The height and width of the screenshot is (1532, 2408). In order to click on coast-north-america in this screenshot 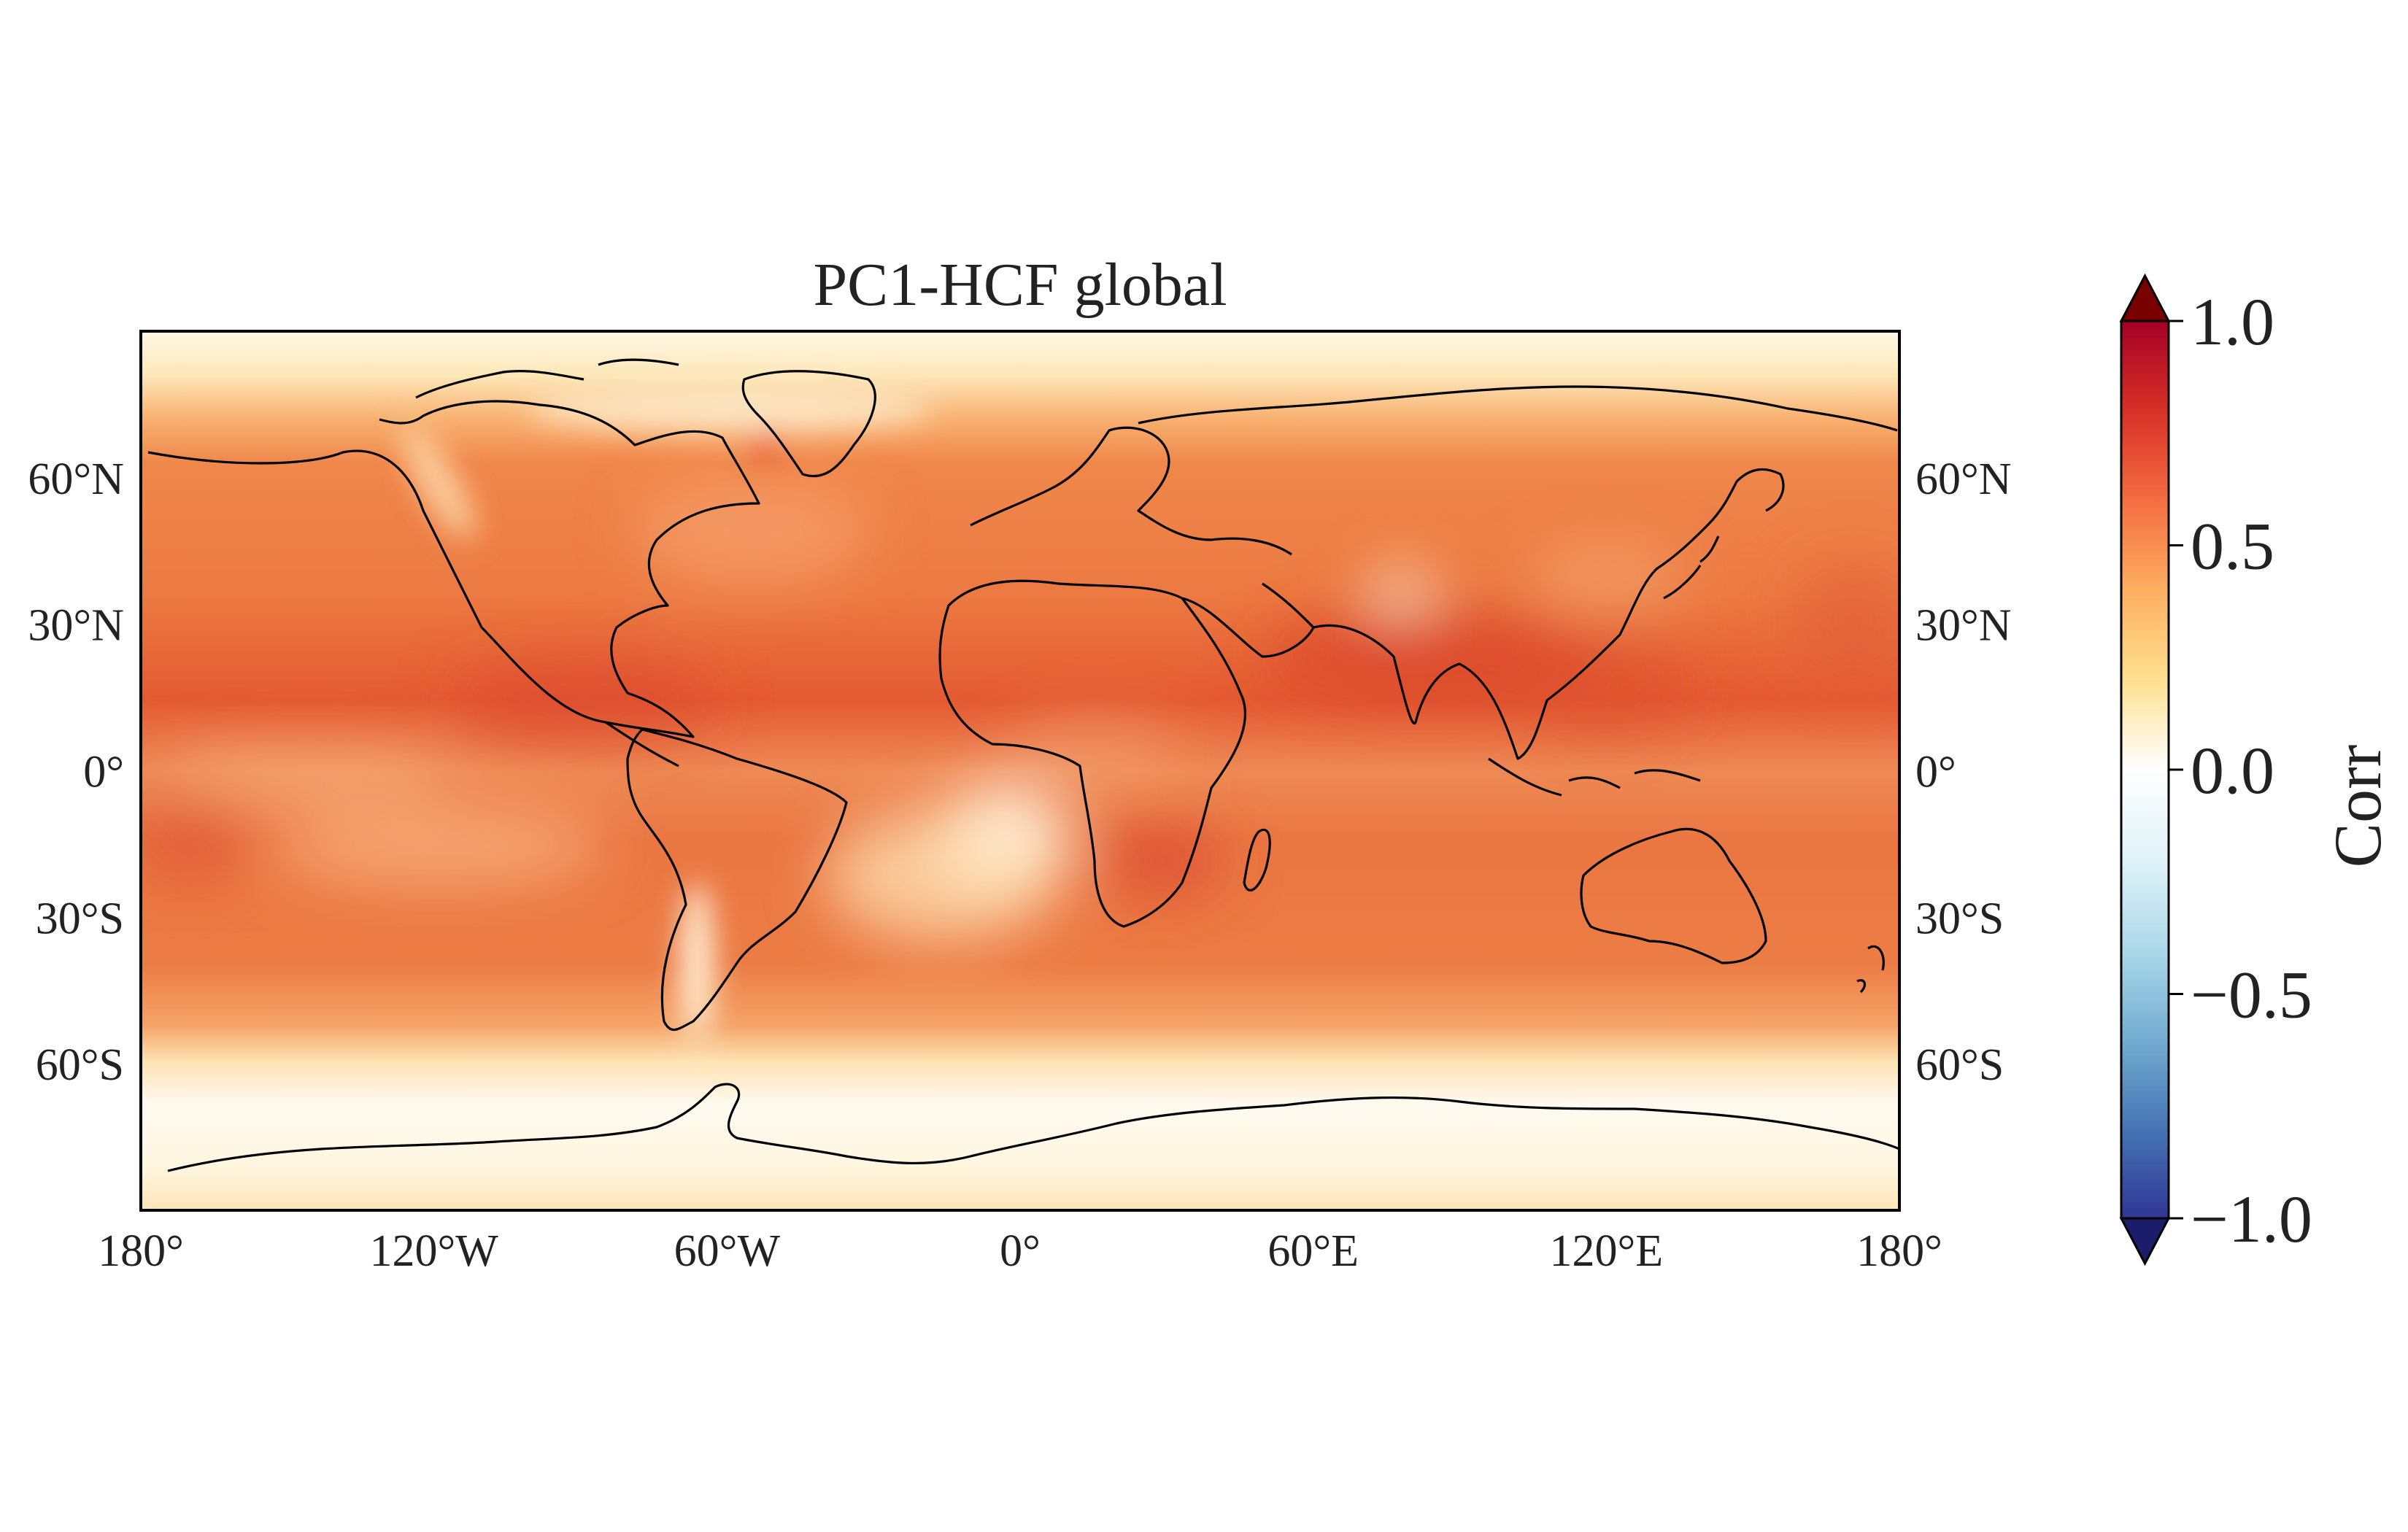, I will do `click(453, 569)`.